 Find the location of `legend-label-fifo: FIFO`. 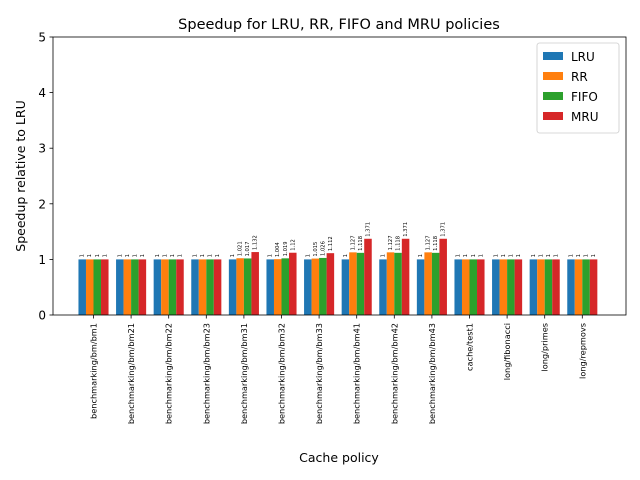

legend-label-fifo: FIFO is located at coordinates (584, 97).